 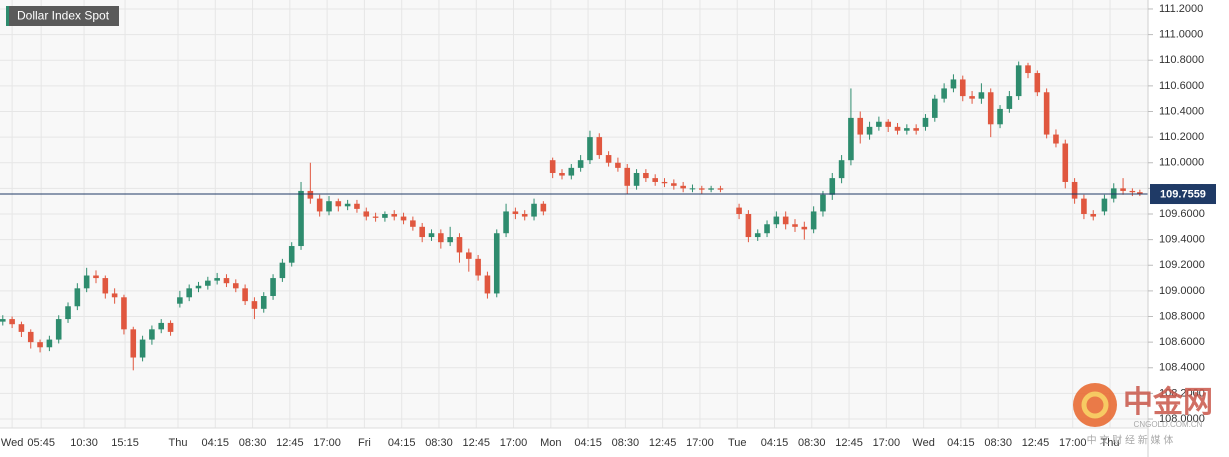 I want to click on y-tick-label: 109.0000, so click(x=1182, y=291).